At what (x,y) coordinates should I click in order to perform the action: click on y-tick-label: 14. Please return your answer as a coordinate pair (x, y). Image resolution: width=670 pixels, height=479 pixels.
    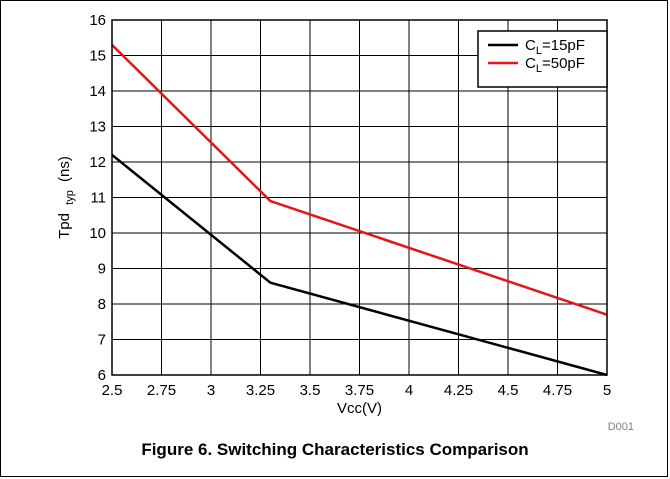
    Looking at the image, I should click on (97, 91).